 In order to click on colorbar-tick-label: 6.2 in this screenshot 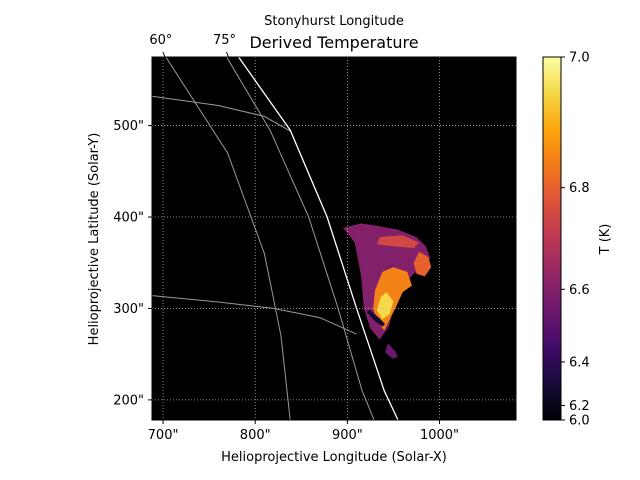, I will do `click(579, 406)`.